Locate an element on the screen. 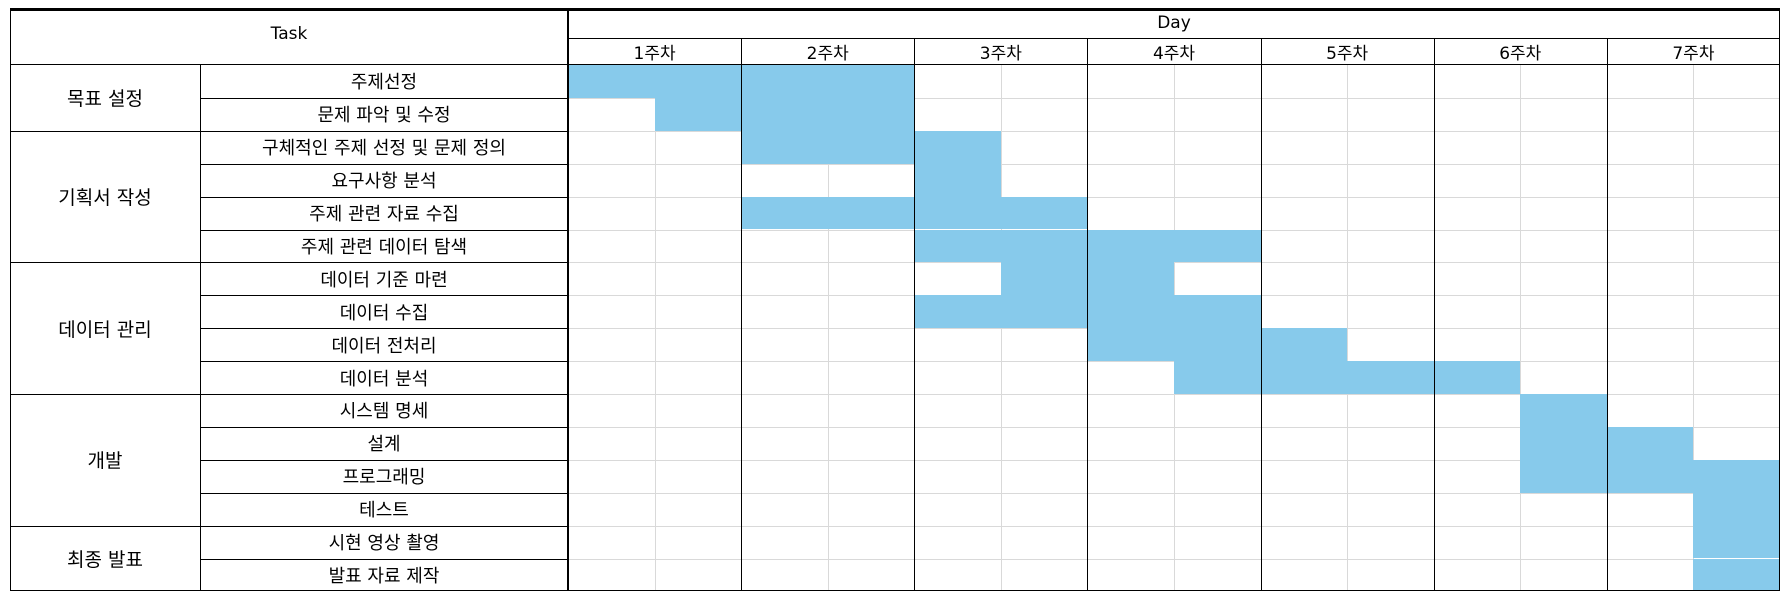 Image resolution: width=1788 pixels, height=602 pixels. group-label: 개발 is located at coordinates (105, 461).